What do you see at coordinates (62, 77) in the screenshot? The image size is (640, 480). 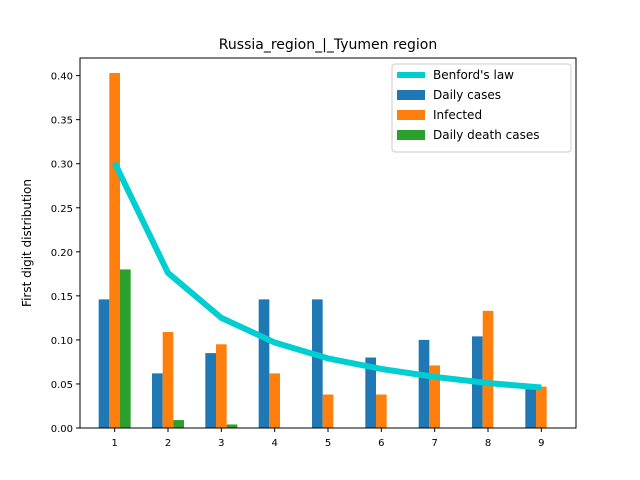 I see `y-tick-label: 0.40` at bounding box center [62, 77].